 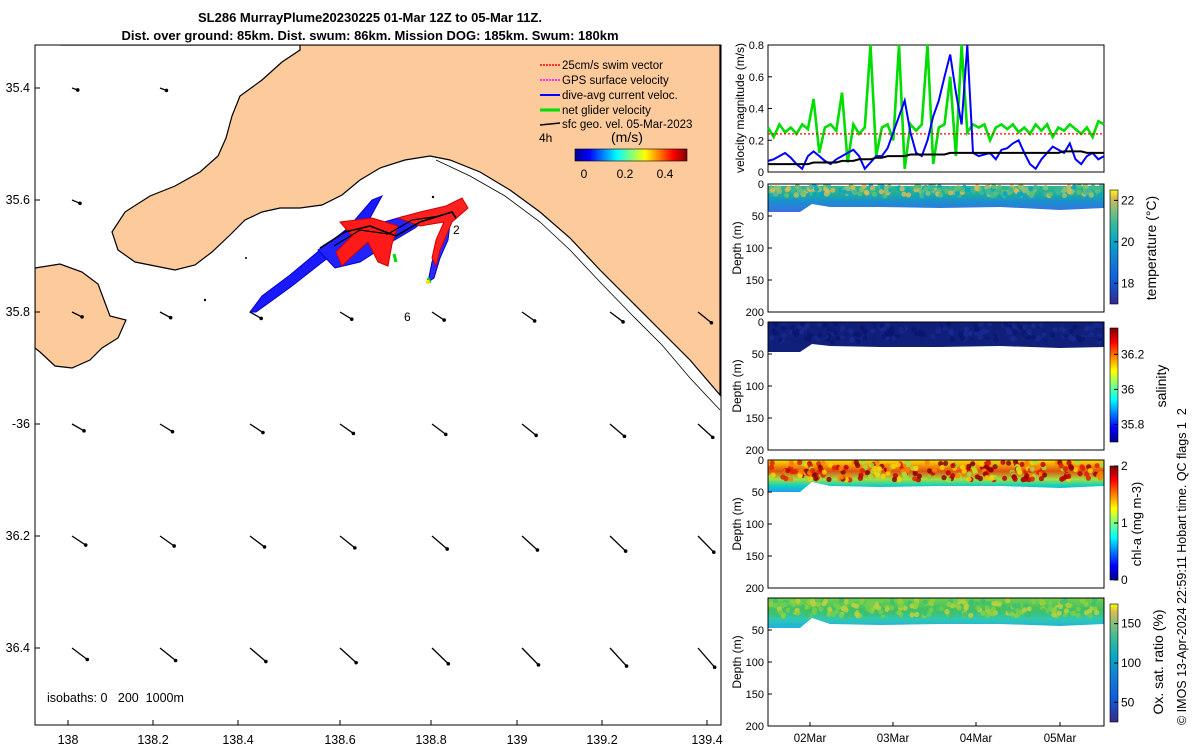 What do you see at coordinates (601, 740) in the screenshot?
I see `lon-tick-label: 139.2` at bounding box center [601, 740].